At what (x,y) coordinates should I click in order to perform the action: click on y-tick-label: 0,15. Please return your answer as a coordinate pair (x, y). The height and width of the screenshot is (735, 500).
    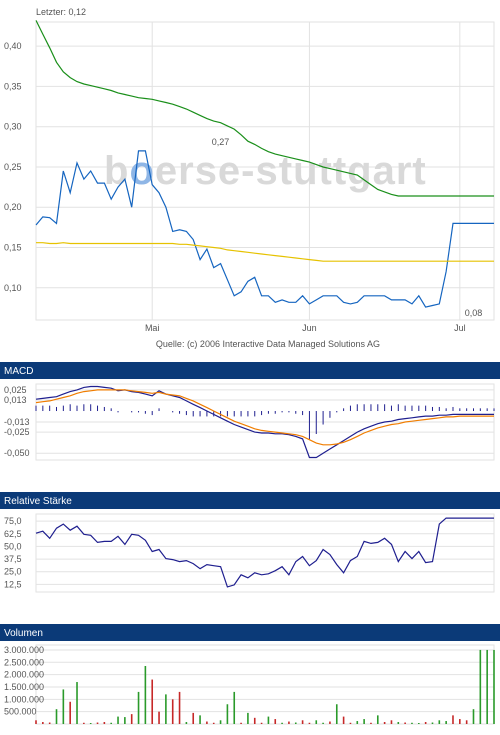
    Looking at the image, I should click on (13, 248).